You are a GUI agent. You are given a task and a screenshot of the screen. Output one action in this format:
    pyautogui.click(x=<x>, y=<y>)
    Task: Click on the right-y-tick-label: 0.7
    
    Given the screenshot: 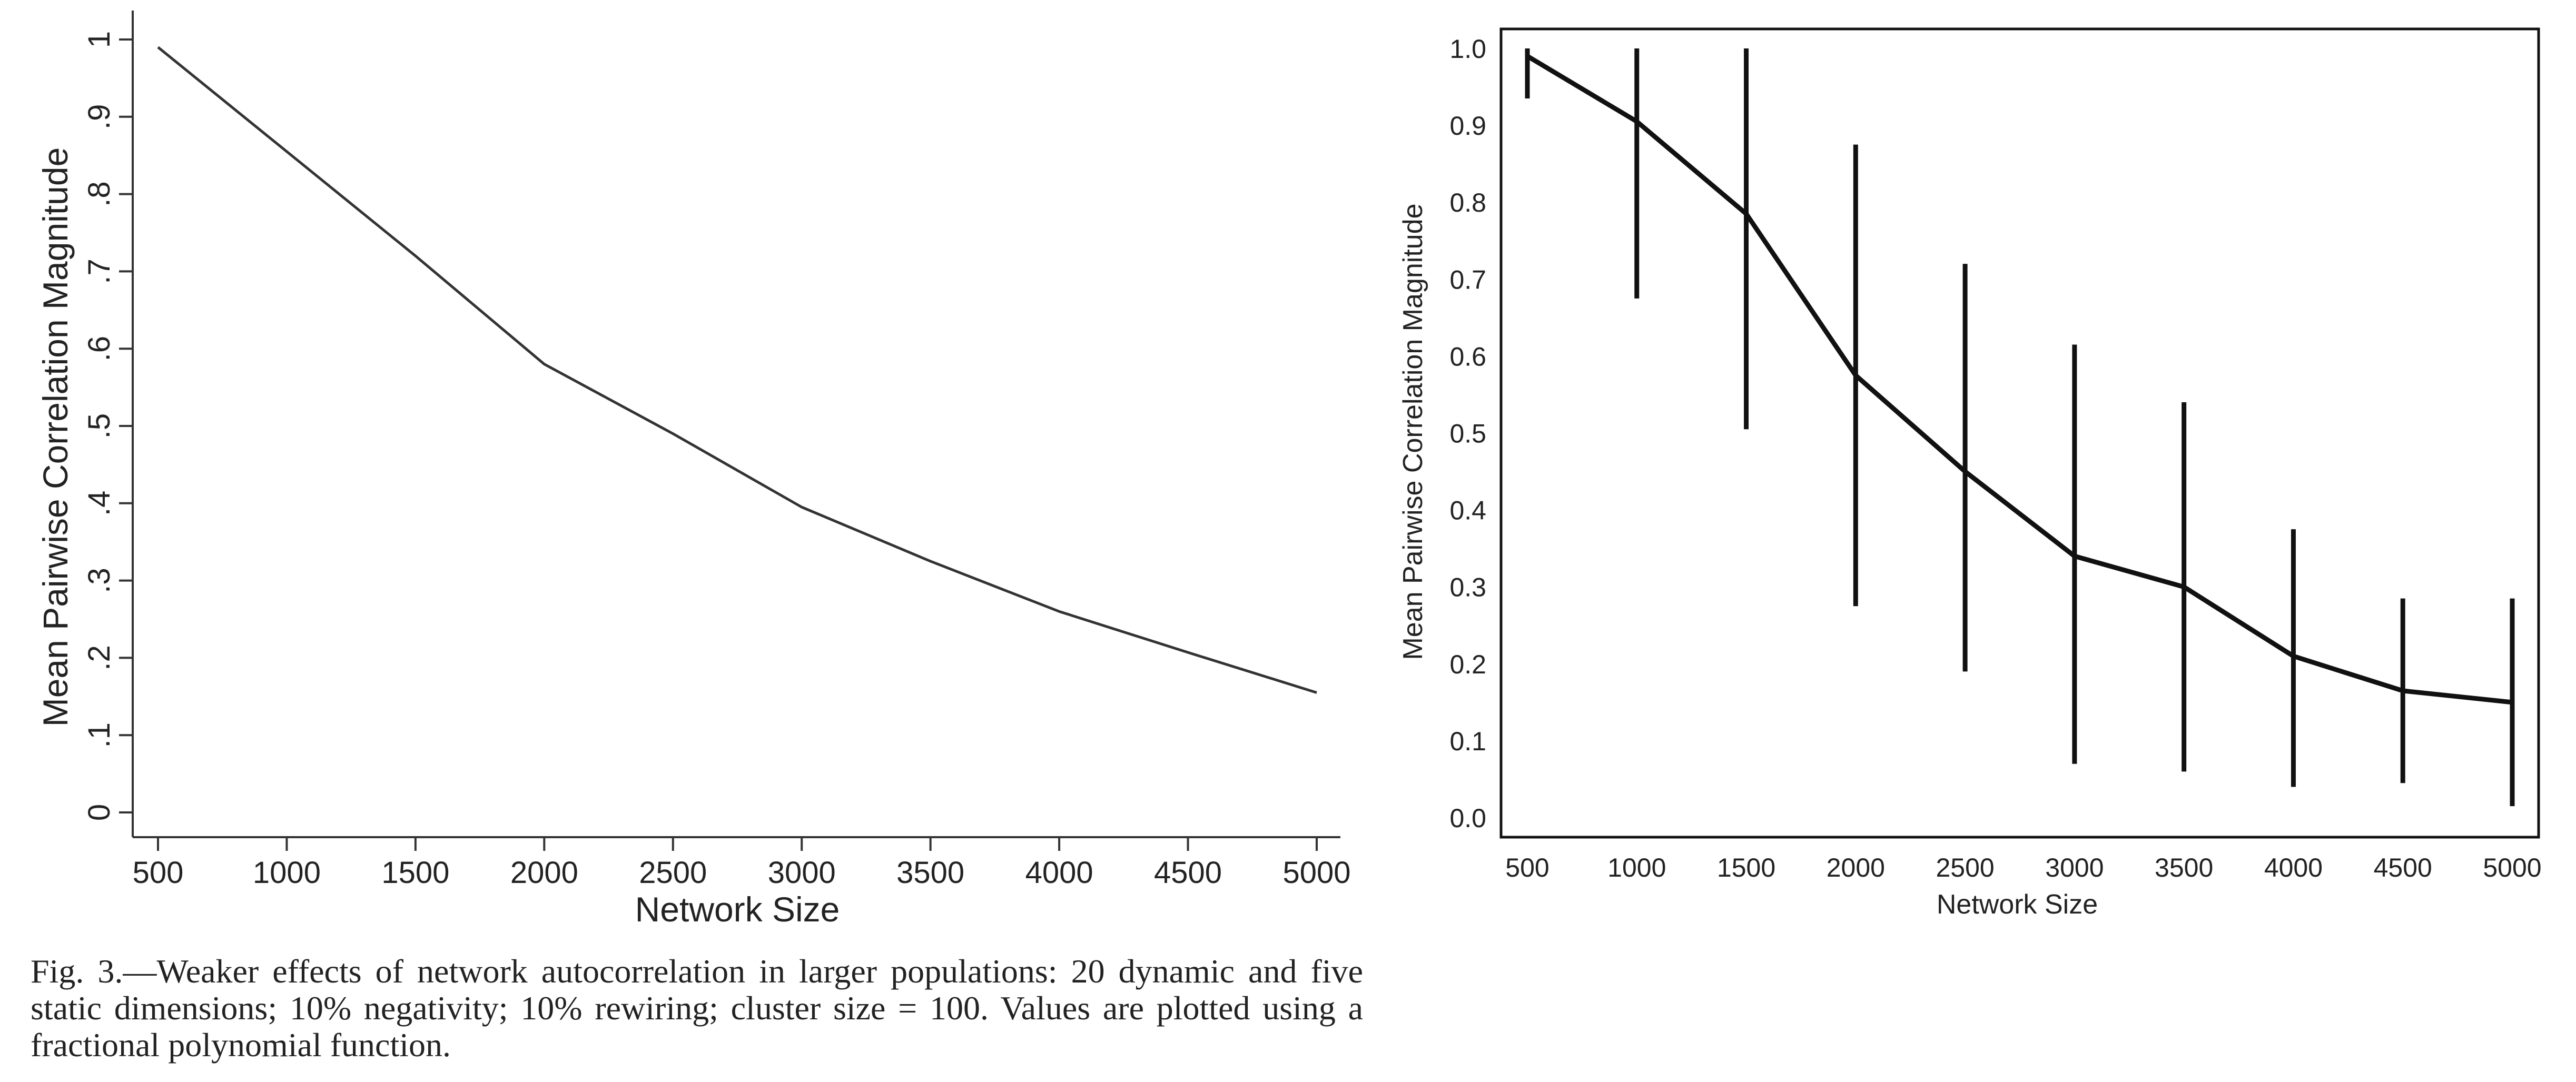 What is the action you would take?
    pyautogui.click(x=1467, y=279)
    